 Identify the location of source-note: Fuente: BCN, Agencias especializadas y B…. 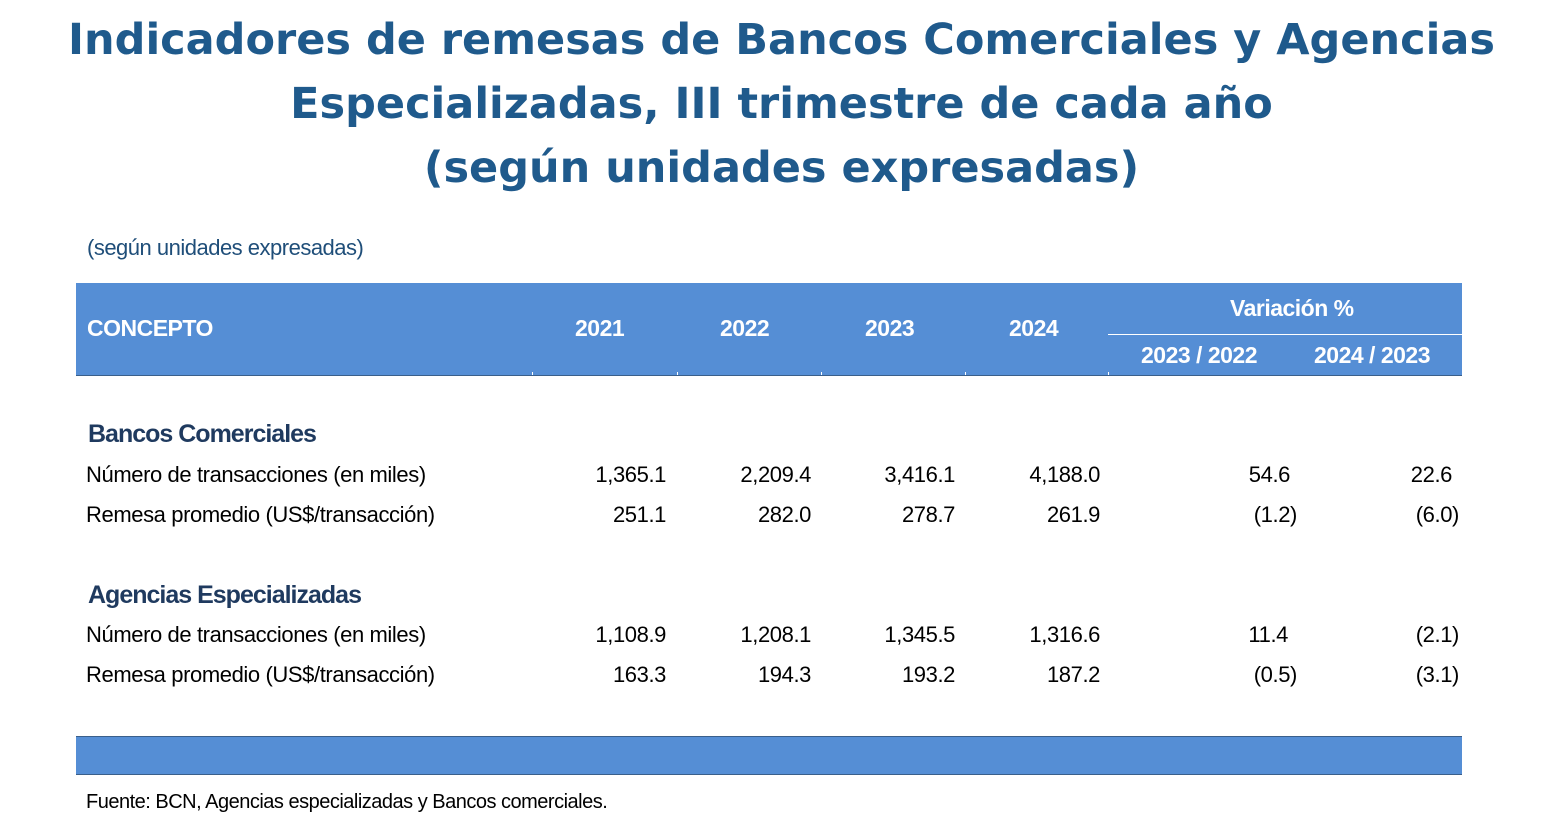
(347, 802).